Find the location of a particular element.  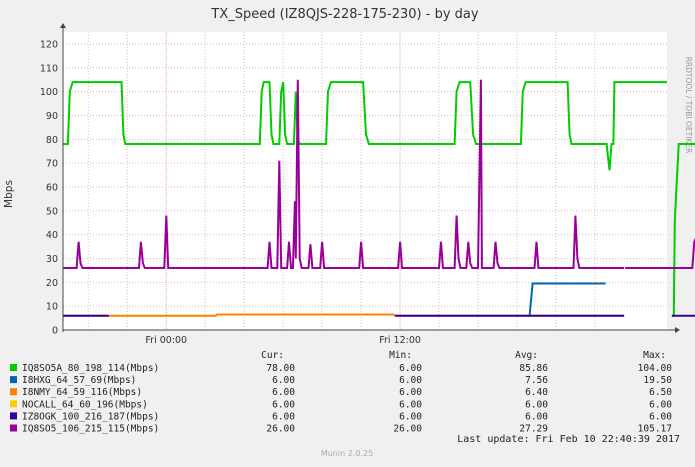

legend-value-cur: 78.00 is located at coordinates (280, 368).